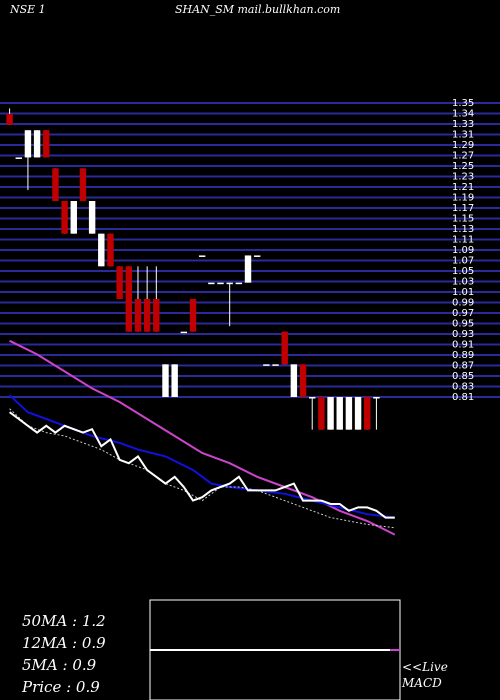 This screenshot has width=500, height=700. Describe the element at coordinates (463, 282) in the screenshot. I see `y-tick-label: 1.03` at that location.